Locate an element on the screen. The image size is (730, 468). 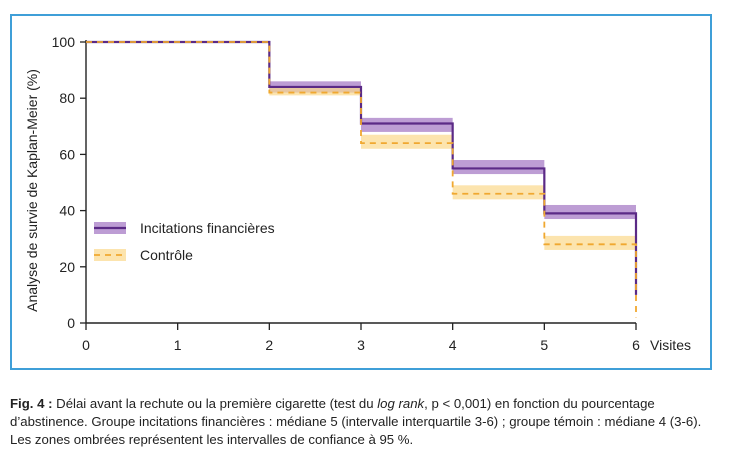
x-tick-label-2: 2 is located at coordinates (269, 345).